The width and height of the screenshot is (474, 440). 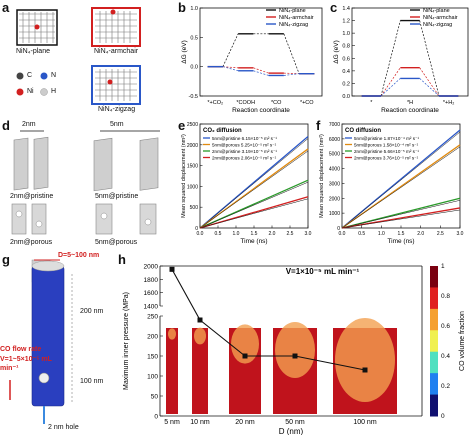 What do you see at coordinates (346, 72) in the screenshot?
I see `y-tick-label: 0.4` at bounding box center [346, 72].